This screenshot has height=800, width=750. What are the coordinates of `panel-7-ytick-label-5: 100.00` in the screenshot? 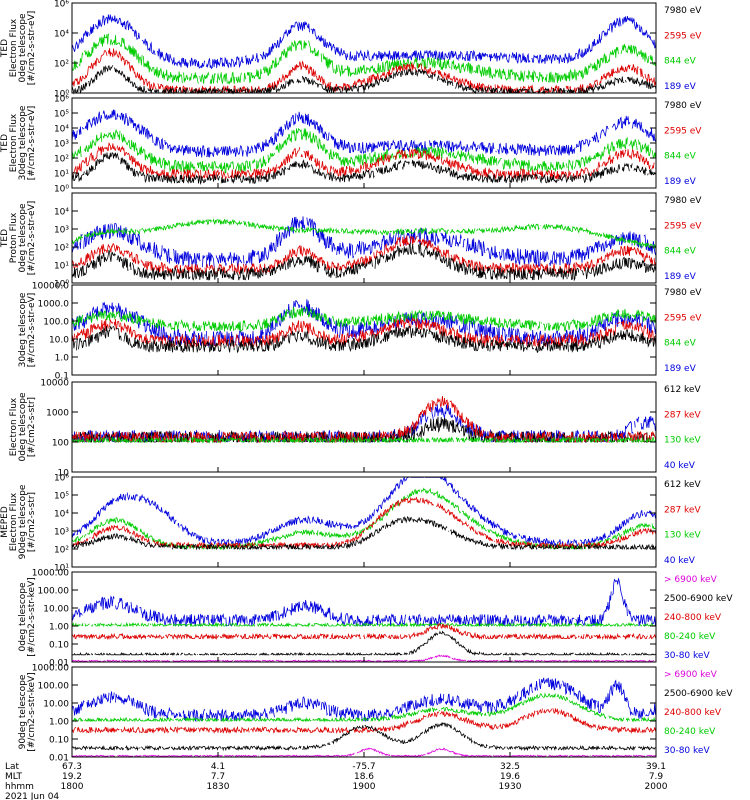 It's located at (54, 592).